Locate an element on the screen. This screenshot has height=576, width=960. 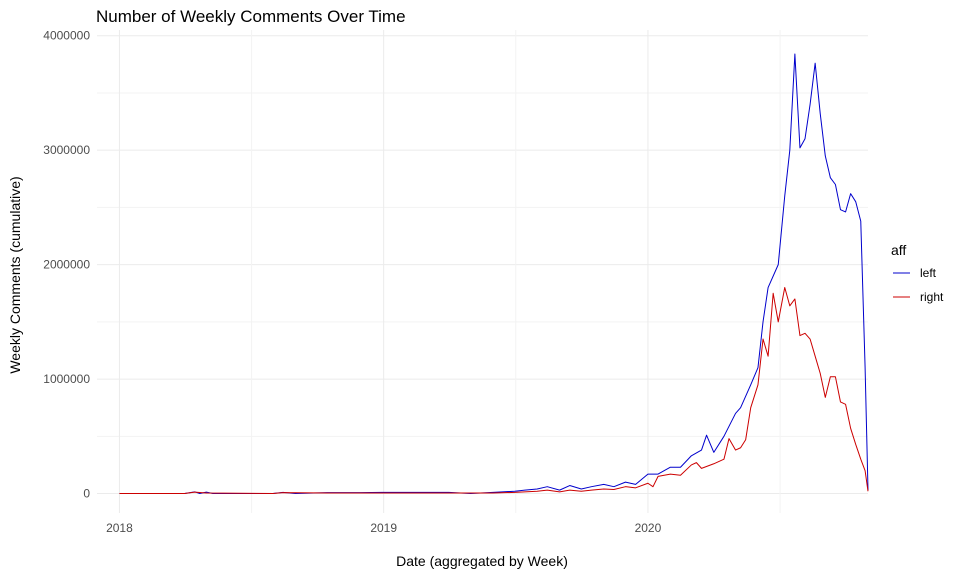
x-axis-ticks: 2018 2019 2020 is located at coordinates (384, 528).